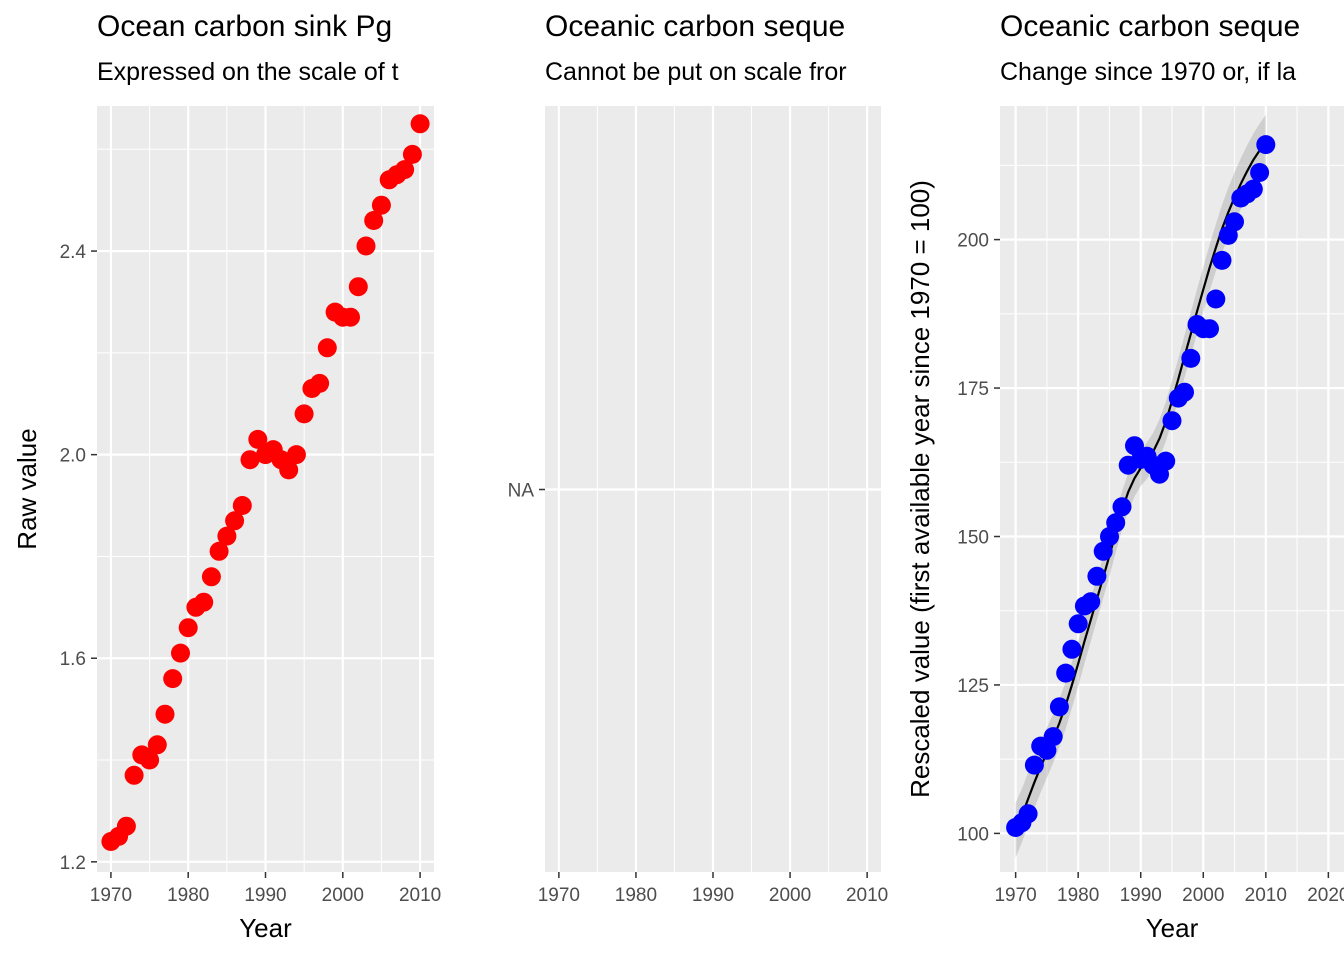  I want to click on chart-subtitle: Change since 1970 or, if la, so click(1148, 72).